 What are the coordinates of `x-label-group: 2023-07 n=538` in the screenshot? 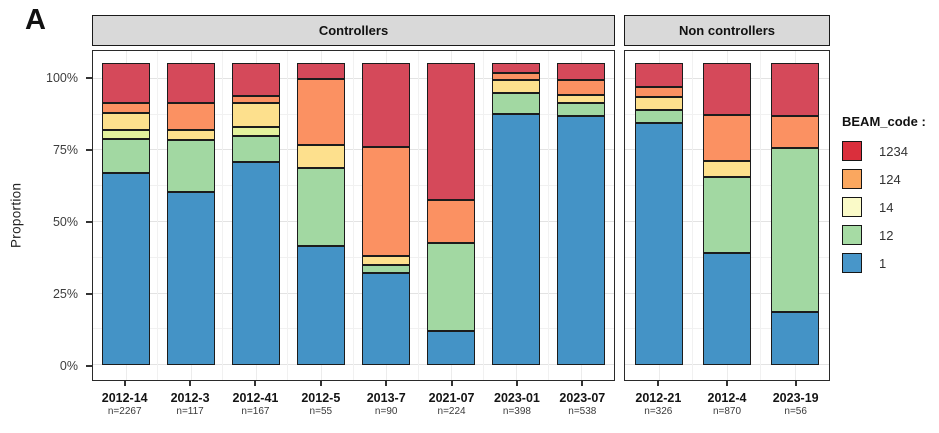 It's located at (582, 399).